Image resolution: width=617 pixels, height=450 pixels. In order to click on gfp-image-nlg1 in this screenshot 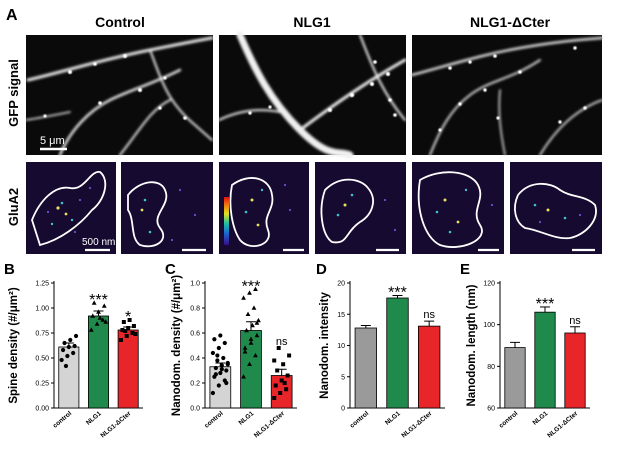, I will do `click(312, 95)`.